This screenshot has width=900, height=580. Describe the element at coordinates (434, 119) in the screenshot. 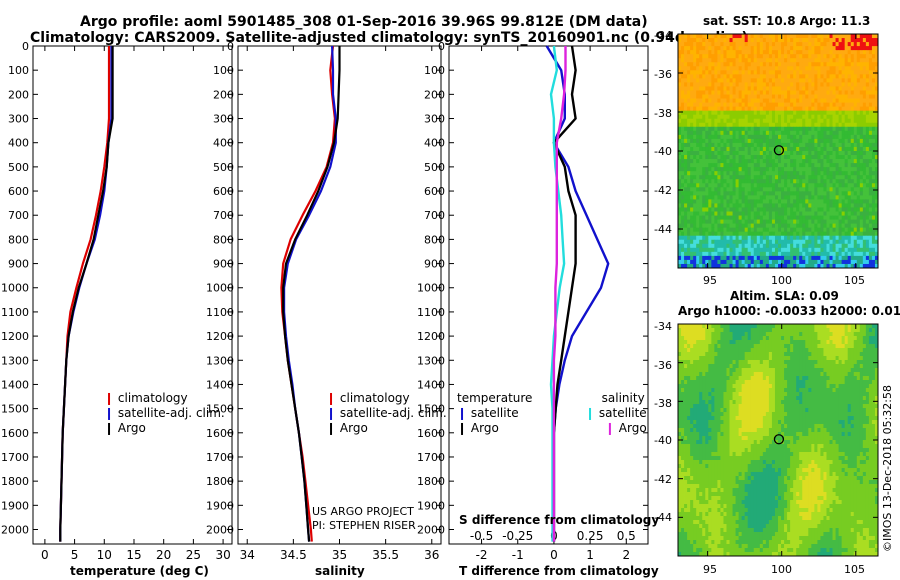

I see `depth-label-diff: 300` at that location.